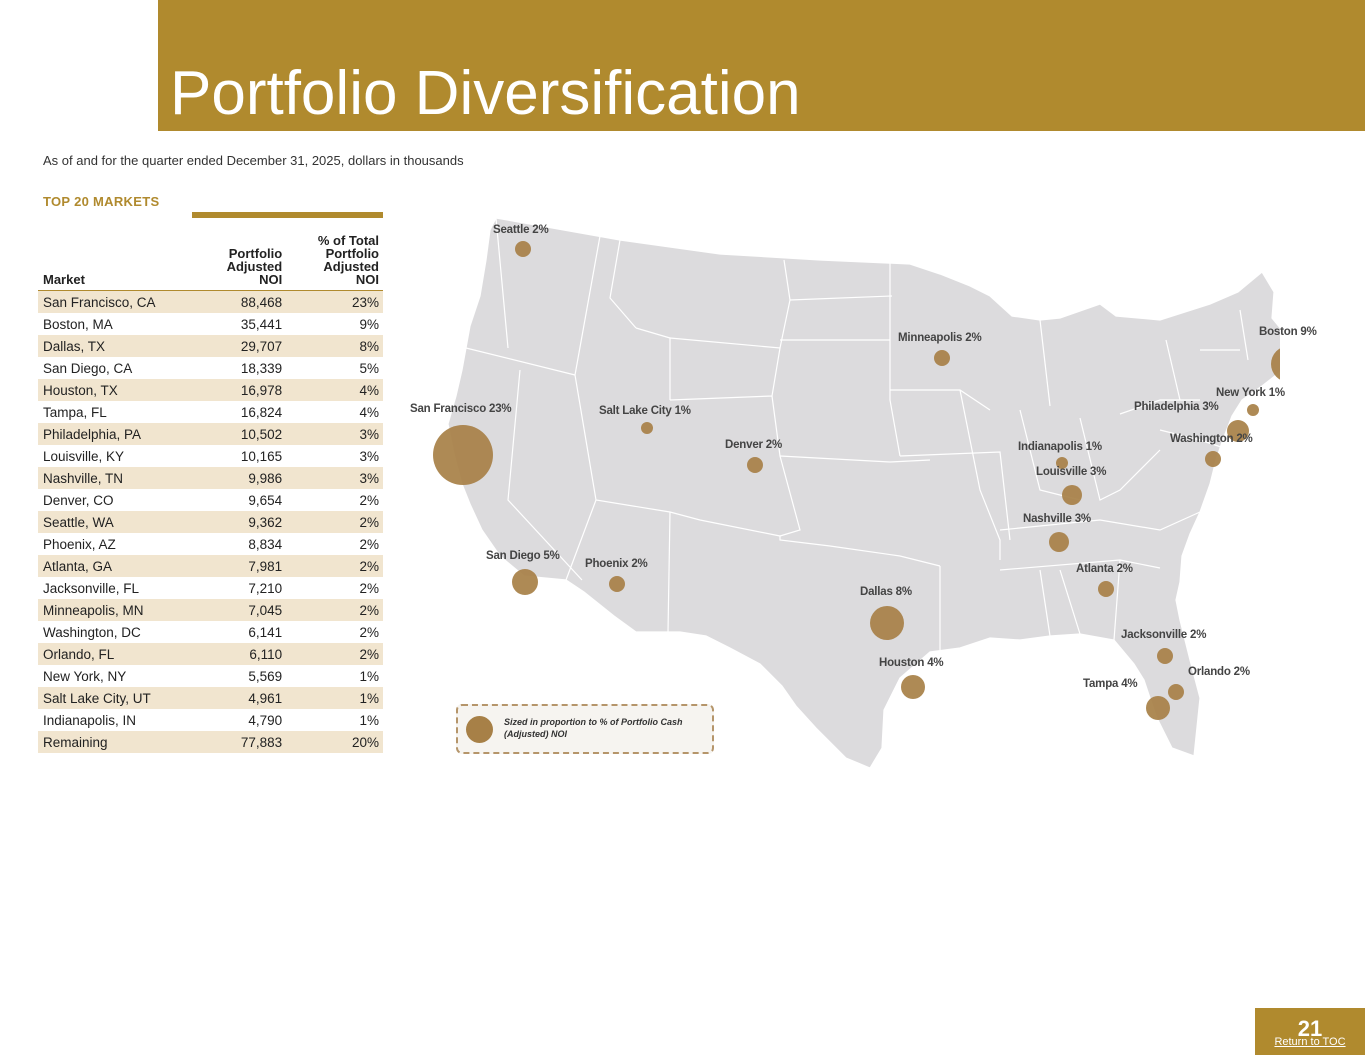  Describe the element at coordinates (369, 324) in the screenshot. I see `pct-cell: 9%` at that location.